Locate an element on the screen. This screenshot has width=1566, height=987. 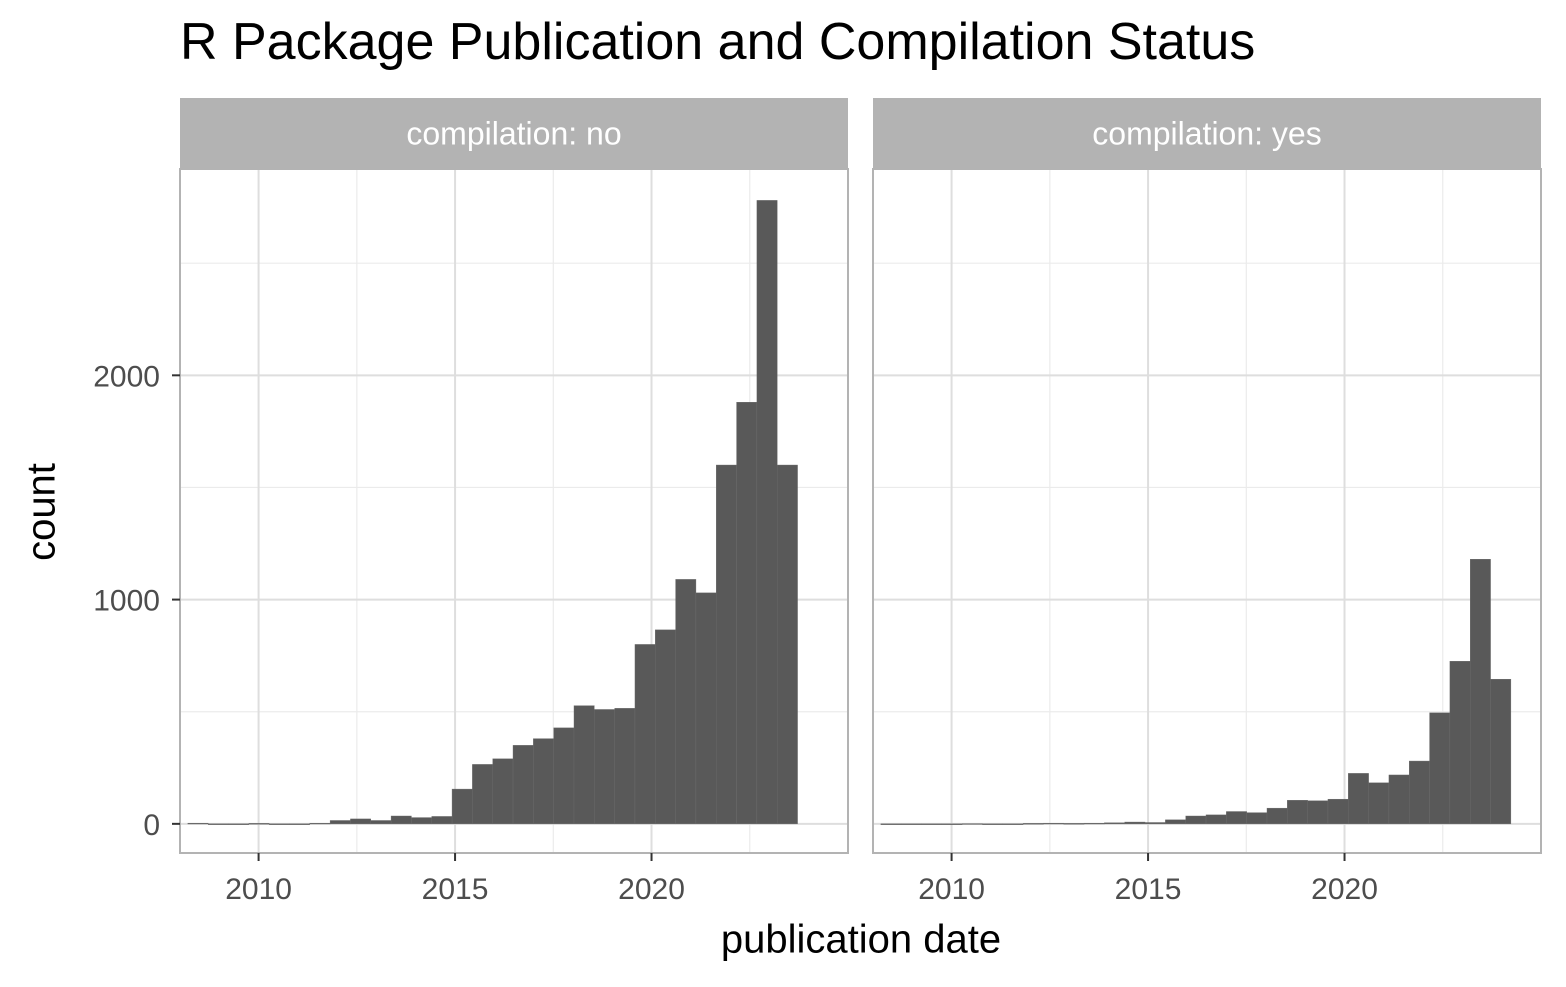
y-tick-label: 1000 is located at coordinates (126, 601).